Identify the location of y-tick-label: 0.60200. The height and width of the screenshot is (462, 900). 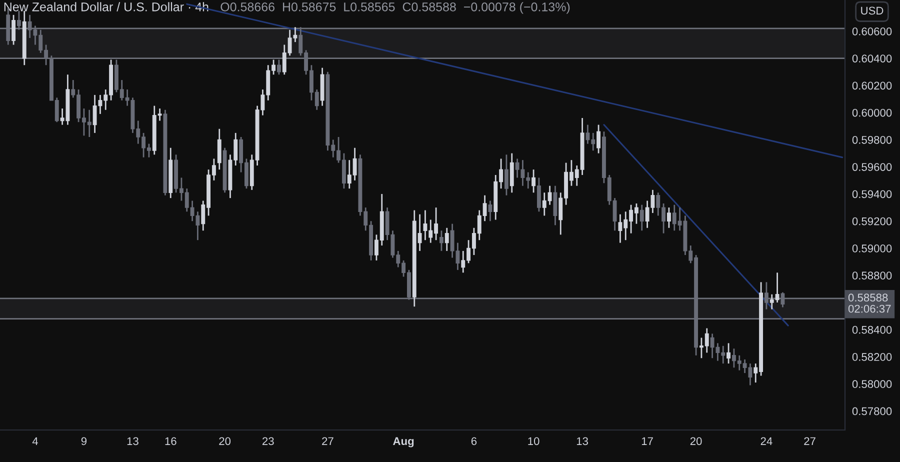
(872, 86).